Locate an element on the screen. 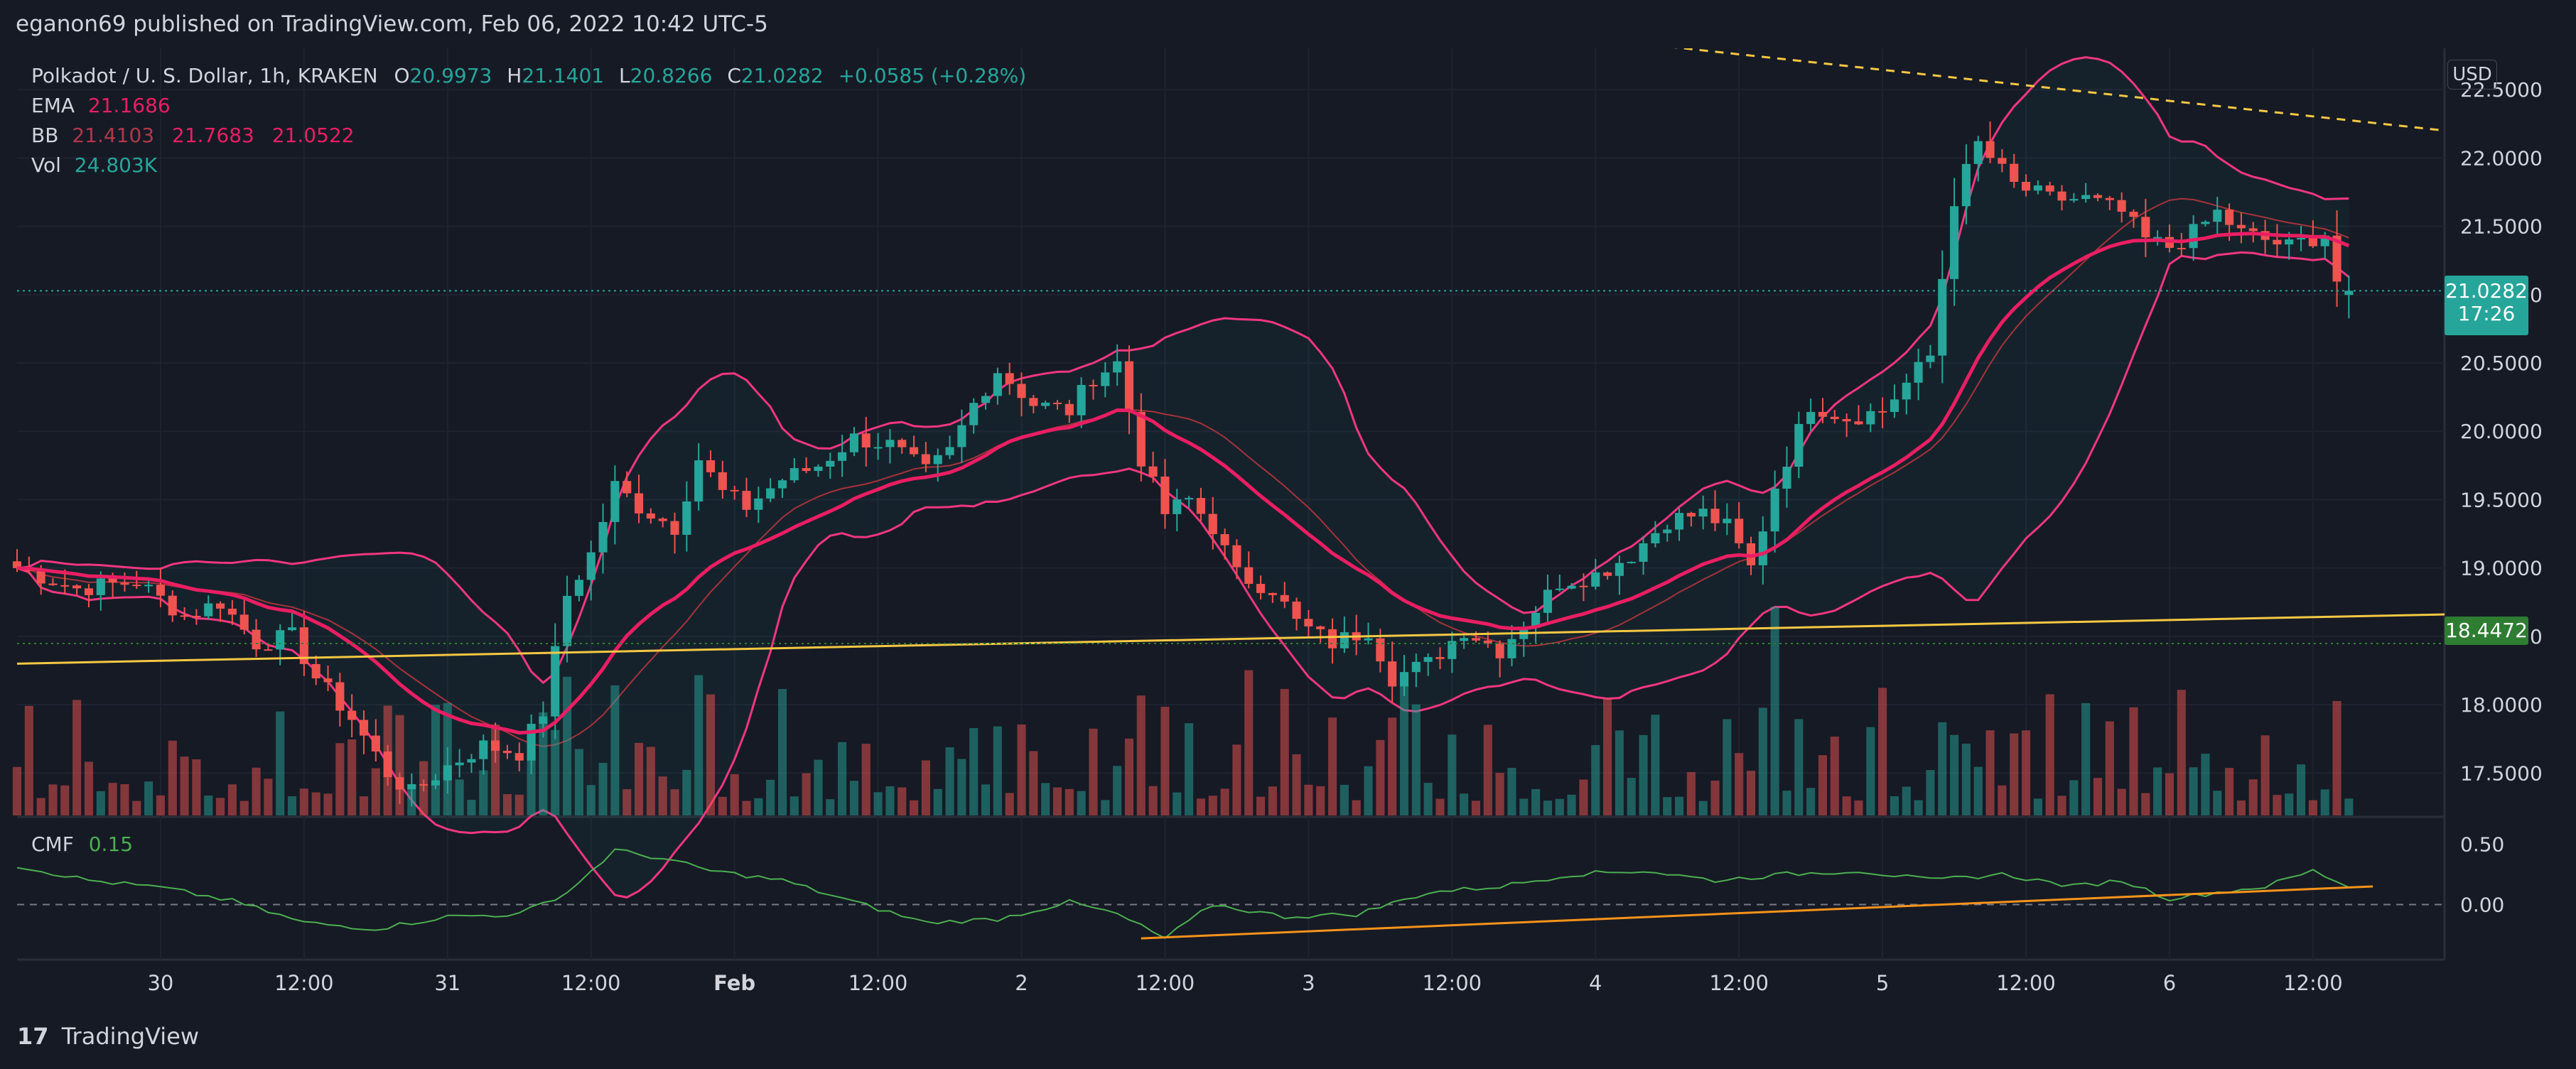 The height and width of the screenshot is (1069, 2576). legend-ema-row: EMA 21.1686 is located at coordinates (528, 106).